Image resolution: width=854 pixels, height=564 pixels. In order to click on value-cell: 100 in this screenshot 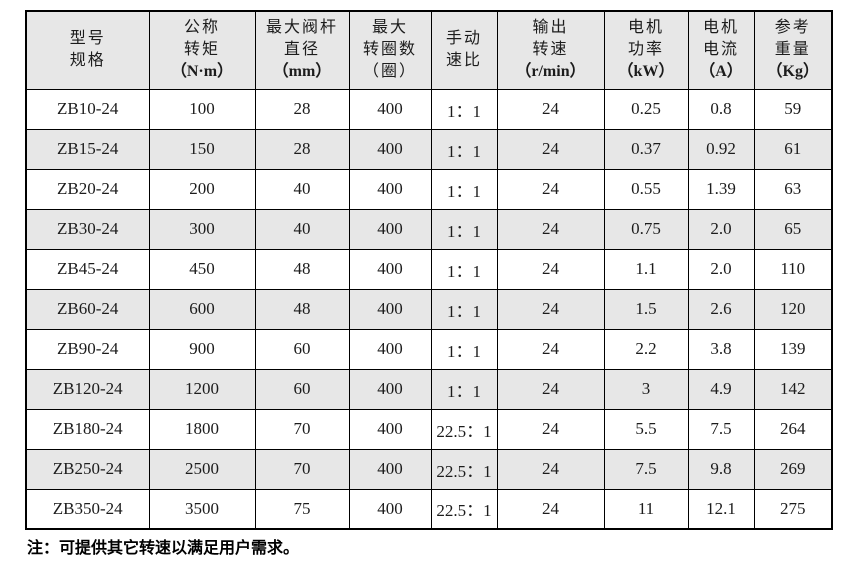, I will do `click(202, 109)`.